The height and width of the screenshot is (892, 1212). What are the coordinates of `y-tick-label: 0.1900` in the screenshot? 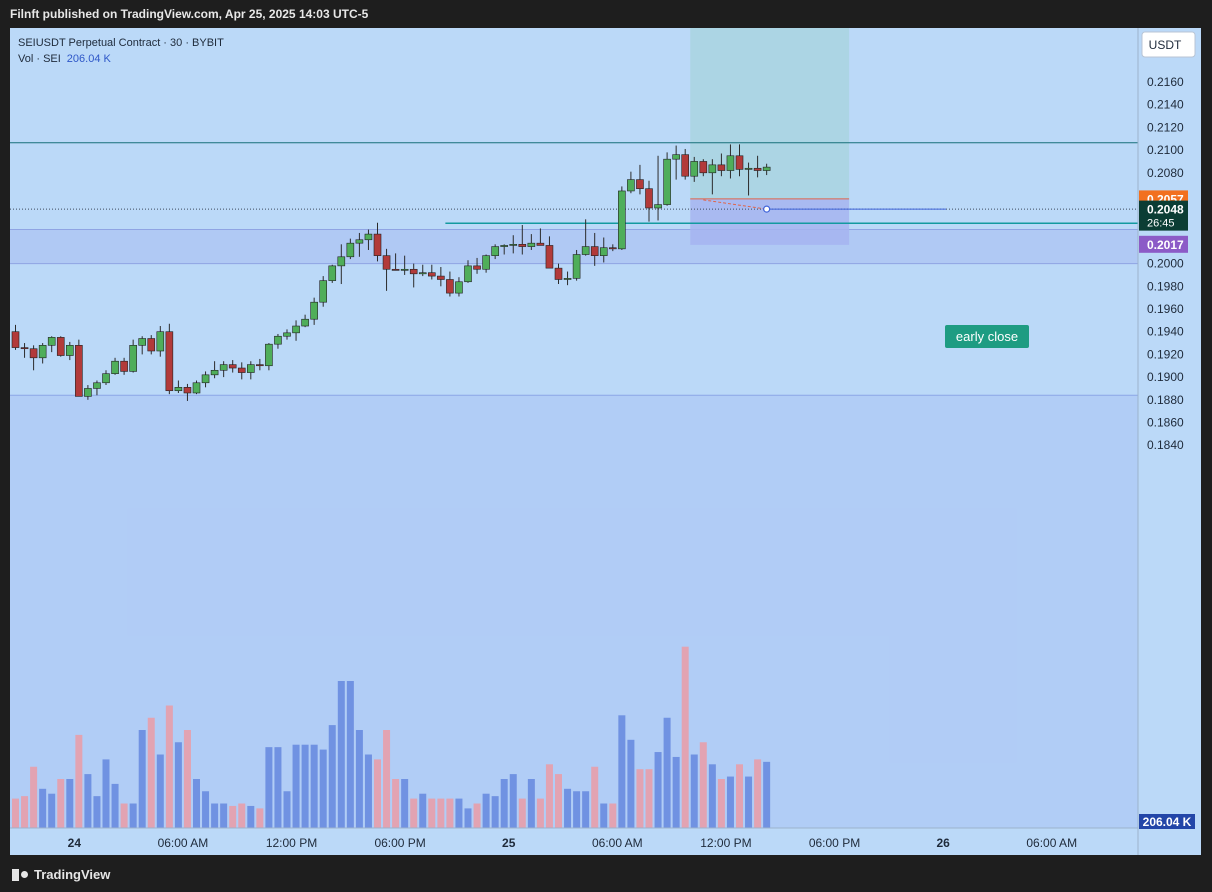 It's located at (1165, 377).